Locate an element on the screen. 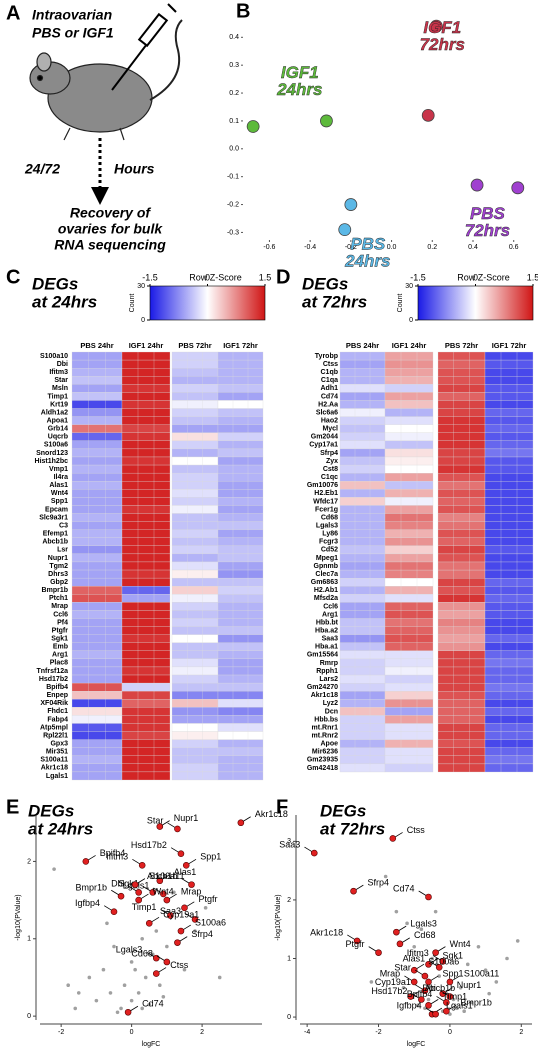 This screenshot has width=538, height=1050. row-label: Fcgr3 is located at coordinates (328, 542).